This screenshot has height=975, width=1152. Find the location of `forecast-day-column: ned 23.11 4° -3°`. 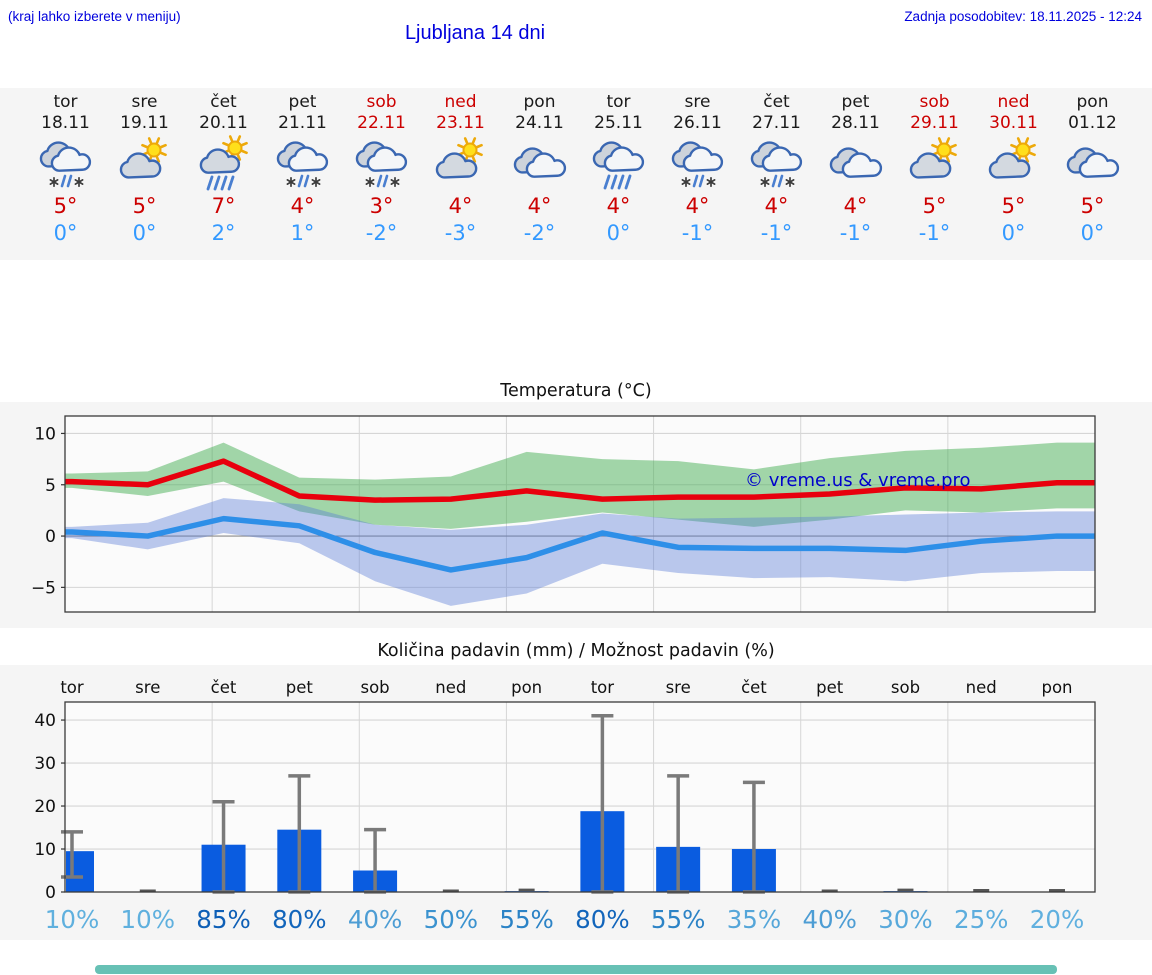

forecast-day-column: ned 23.11 4° -3° is located at coordinates (460, 174).